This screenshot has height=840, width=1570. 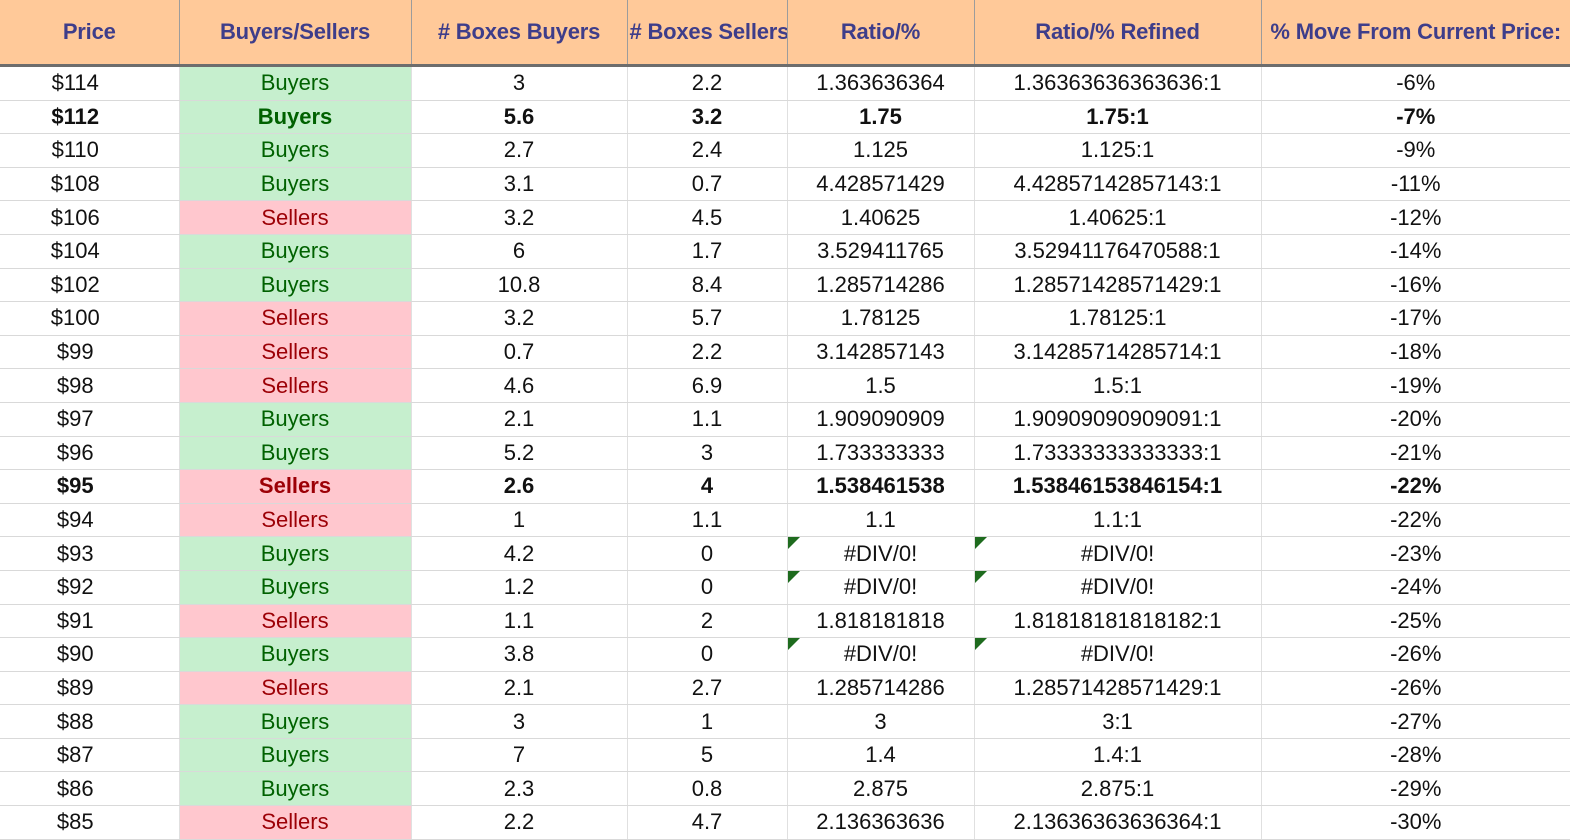 I want to click on ratio-refined-cell: 1.81818181818182:1, so click(x=1118, y=621).